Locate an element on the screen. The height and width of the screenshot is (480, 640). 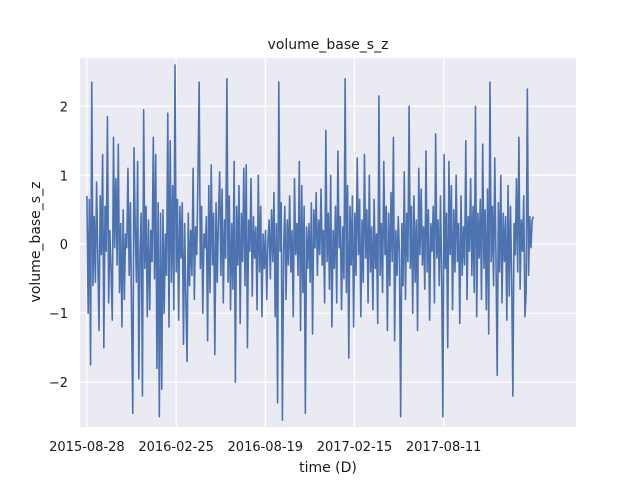
chart-title: volume_base_s_z is located at coordinates (328, 45).